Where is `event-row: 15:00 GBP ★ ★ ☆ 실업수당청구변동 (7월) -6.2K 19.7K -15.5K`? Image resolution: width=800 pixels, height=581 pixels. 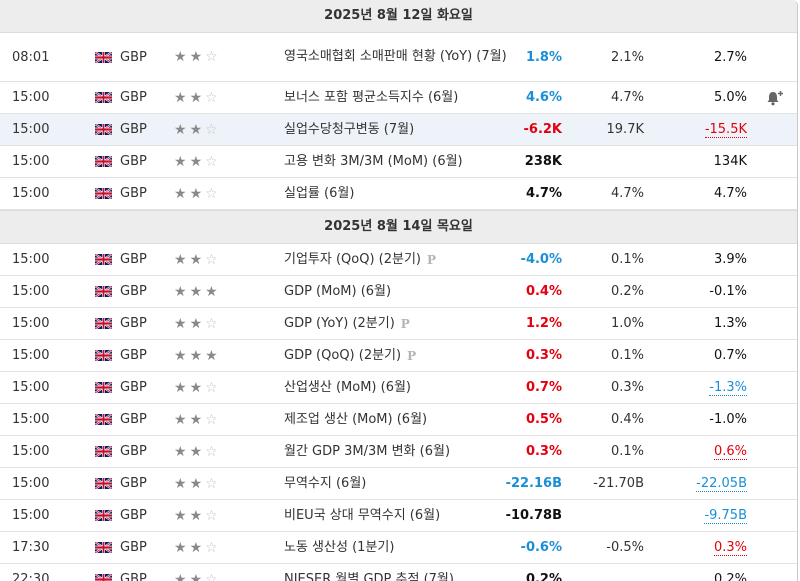 event-row: 15:00 GBP ★ ★ ☆ 실업수당청구변동 (7월) -6.2K 19.7K -15.5K is located at coordinates (398, 130).